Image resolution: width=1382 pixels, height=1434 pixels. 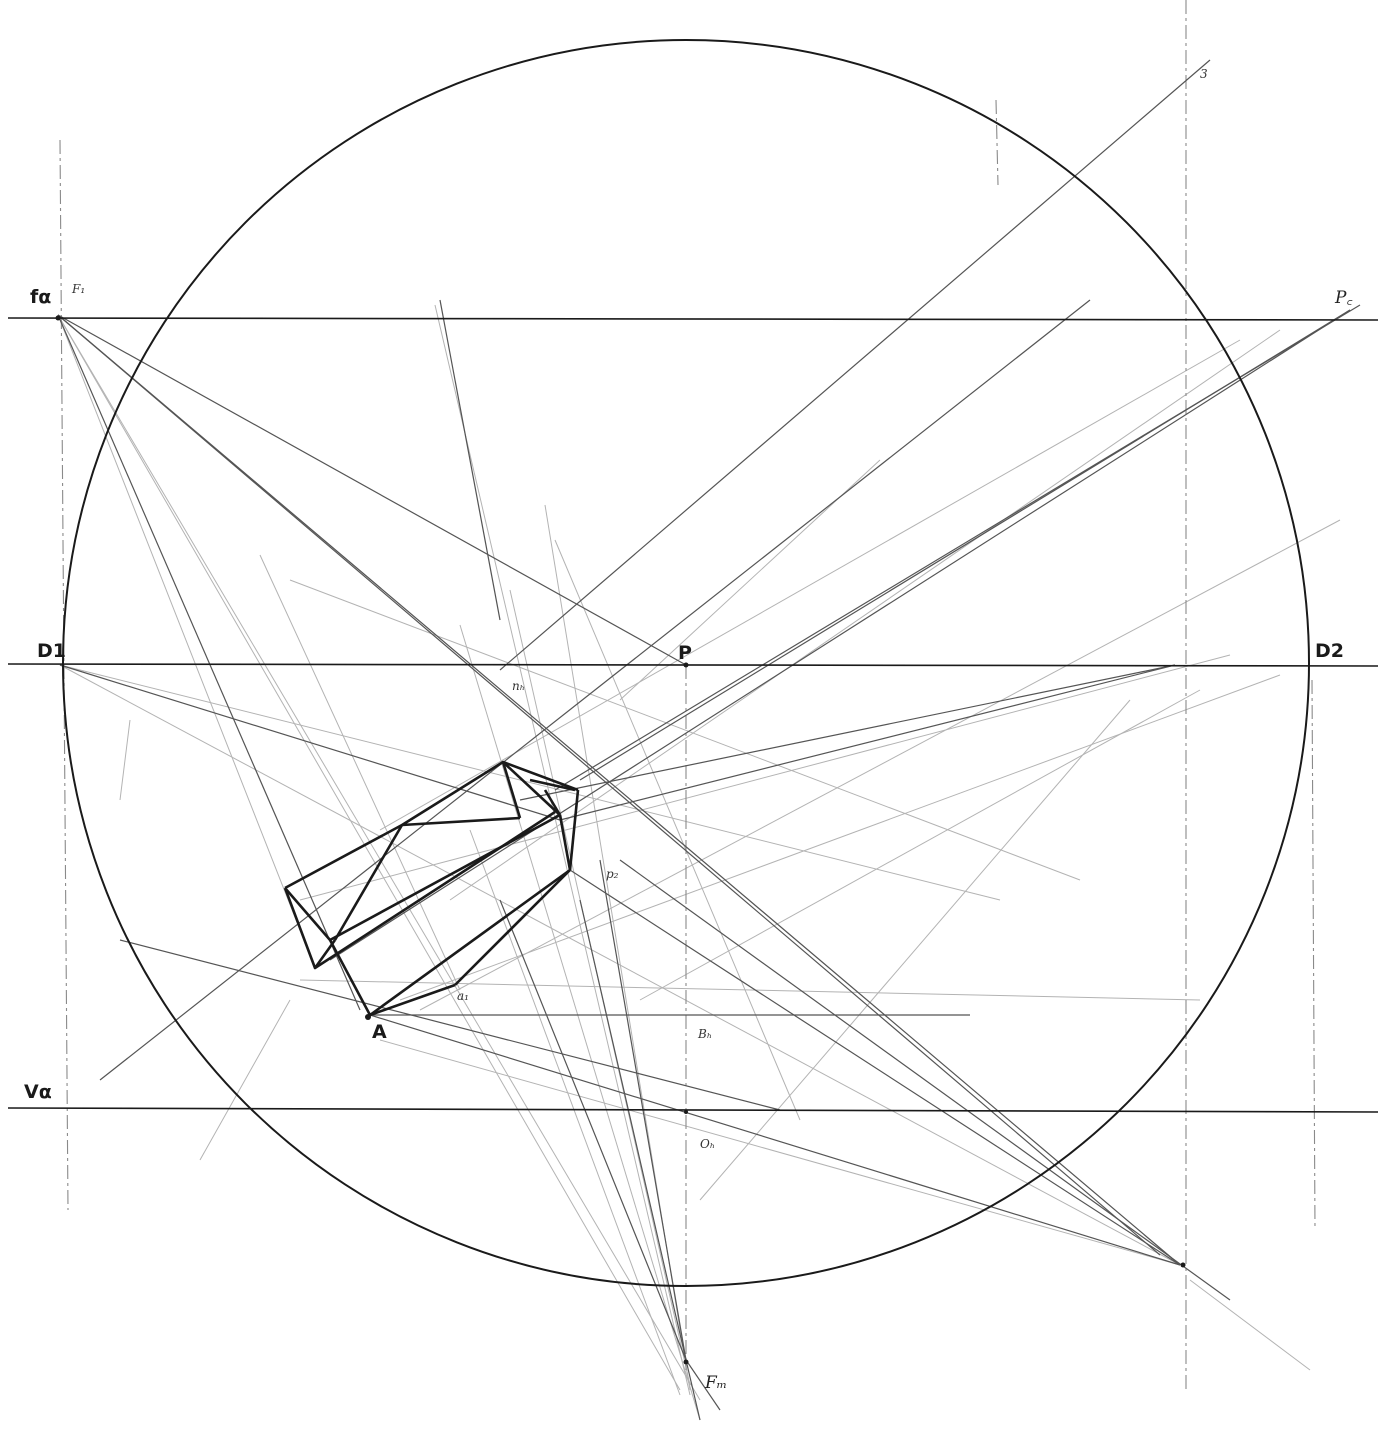 I want to click on v-alpha-line, so click(x=693, y=1110).